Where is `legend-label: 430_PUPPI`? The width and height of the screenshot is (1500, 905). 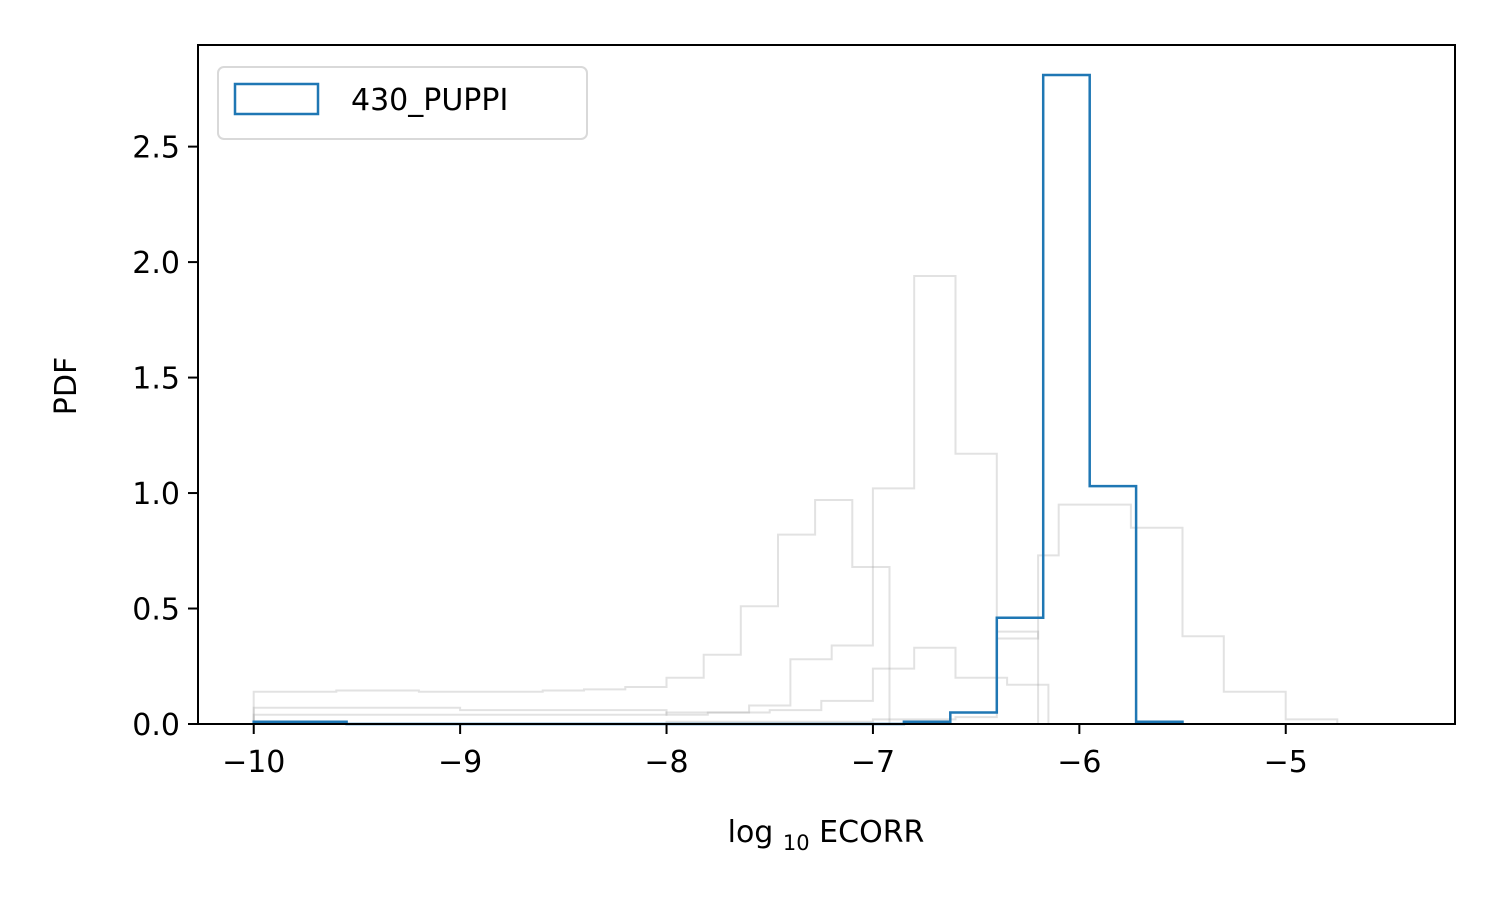
legend-label: 430_PUPPI is located at coordinates (429, 100).